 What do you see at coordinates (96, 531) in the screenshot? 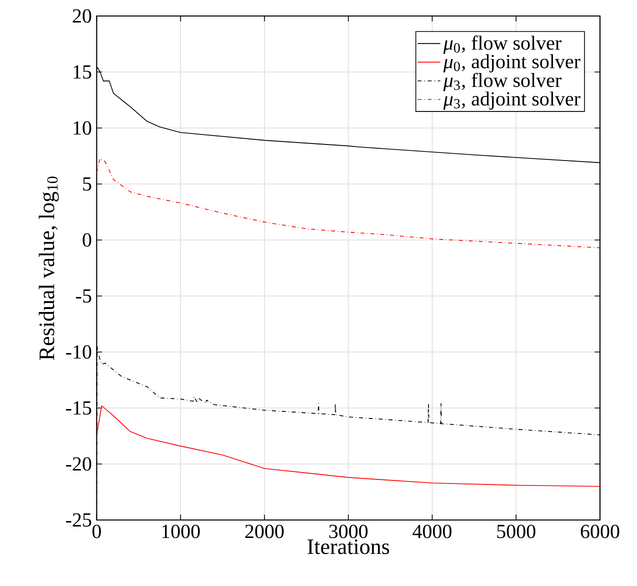
I see `x-tick-label: 0` at bounding box center [96, 531].